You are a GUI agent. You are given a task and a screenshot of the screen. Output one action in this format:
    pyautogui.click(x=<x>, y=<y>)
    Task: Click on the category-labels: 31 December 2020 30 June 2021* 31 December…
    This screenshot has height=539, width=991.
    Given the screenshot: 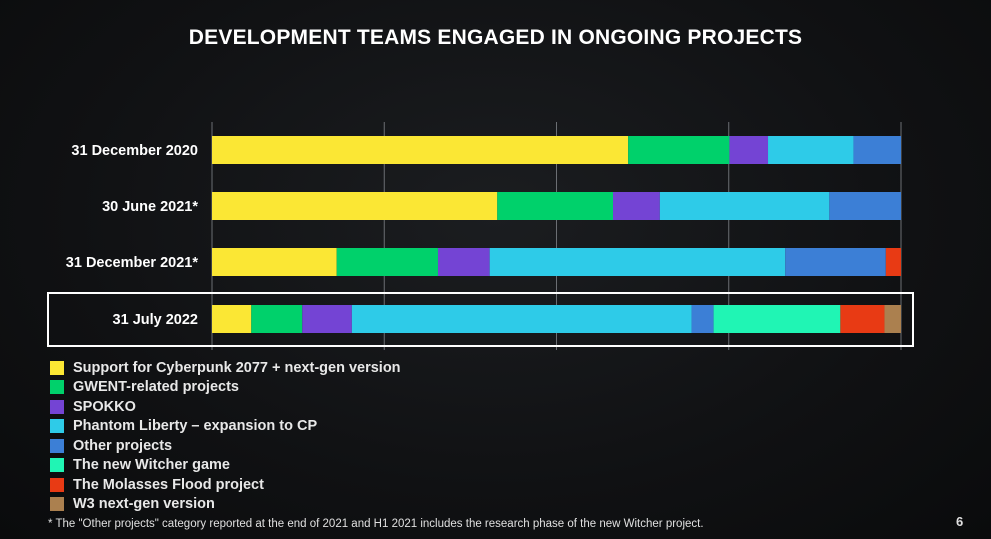 What is the action you would take?
    pyautogui.click(x=132, y=235)
    